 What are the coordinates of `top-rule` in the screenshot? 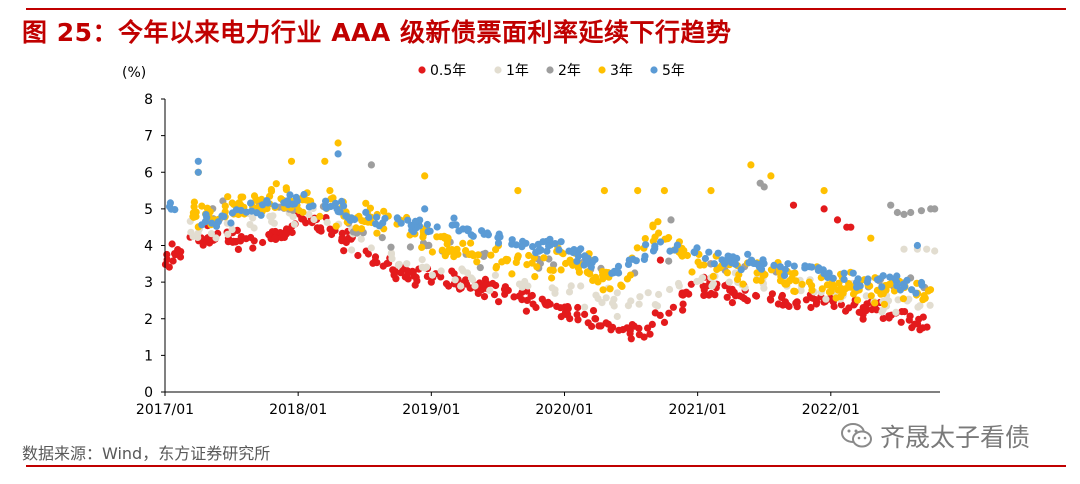 It's located at (546, 9).